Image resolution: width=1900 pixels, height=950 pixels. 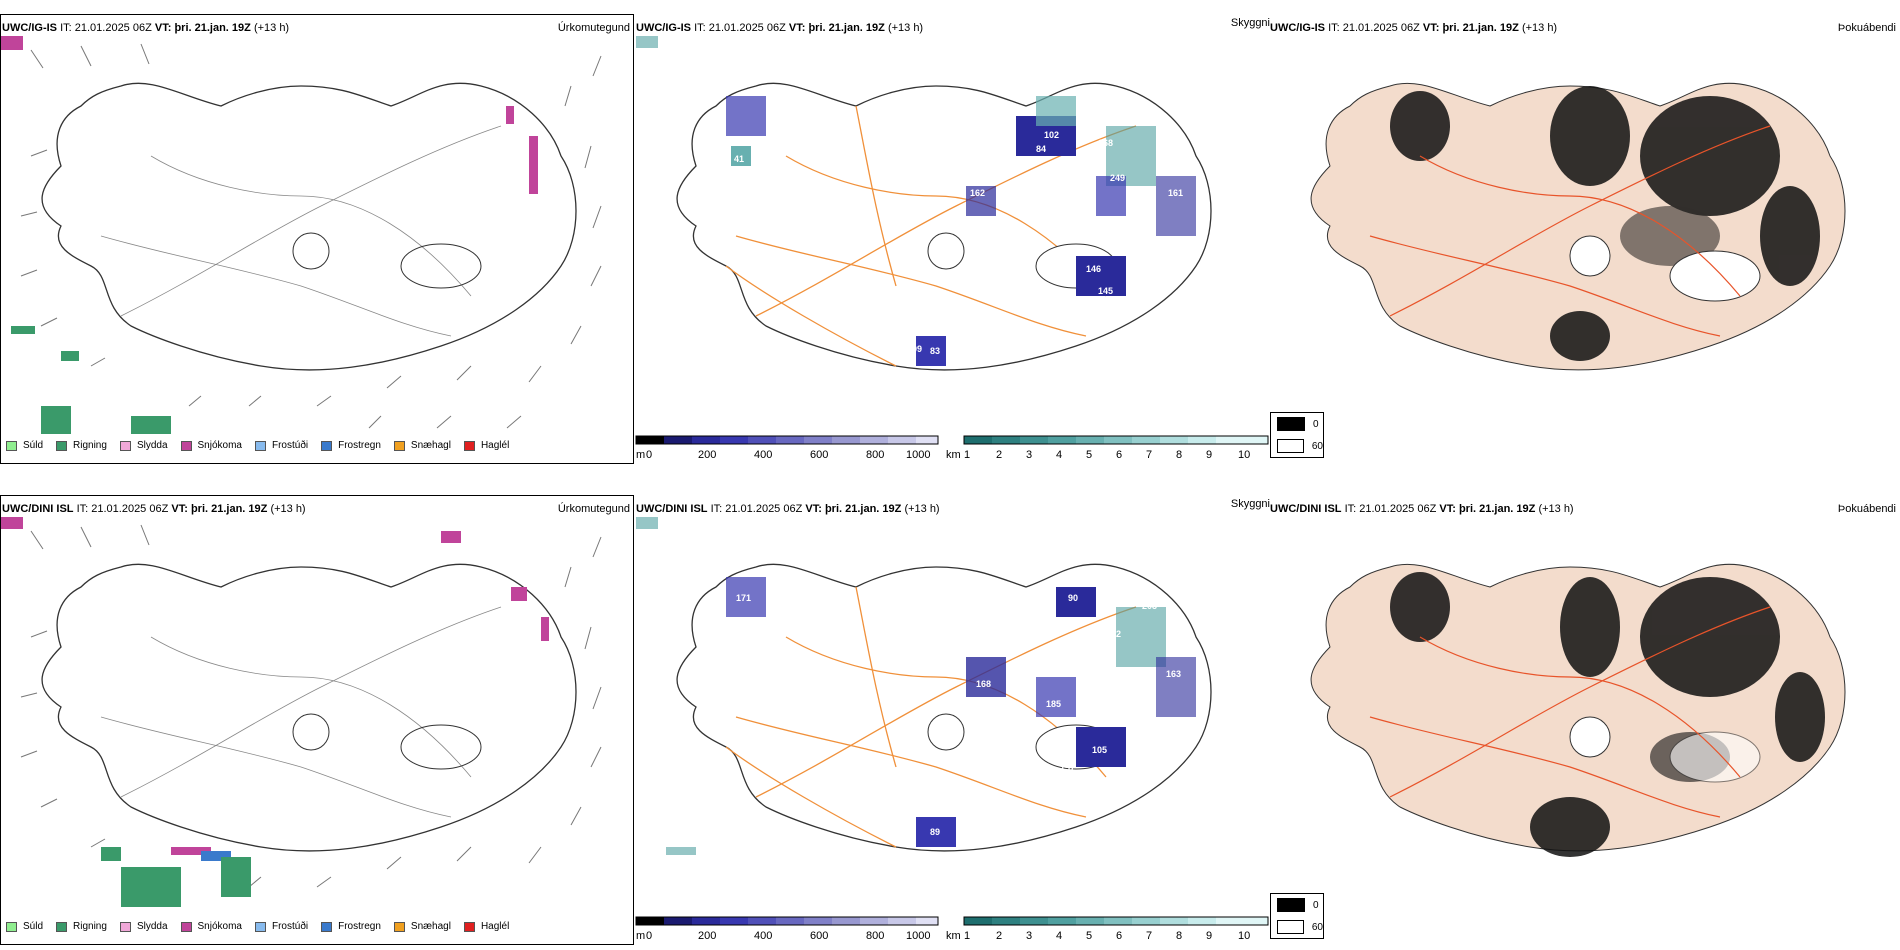 What do you see at coordinates (1051, 135) in the screenshot?
I see `vis-value: 102` at bounding box center [1051, 135].